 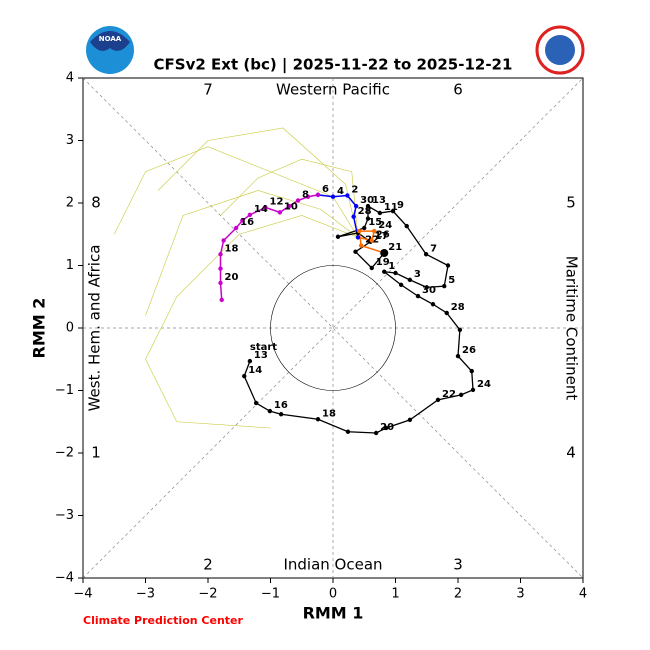 I want to click on y-axis-label: RMM 2, so click(x=39, y=328).